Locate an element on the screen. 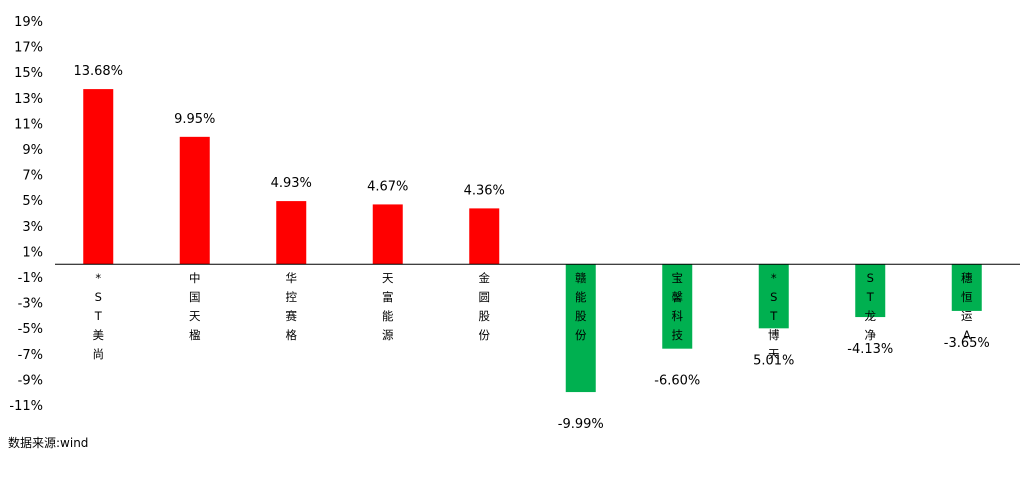 The image size is (1030, 481). category-label: S T 龙净 is located at coordinates (871, 306).